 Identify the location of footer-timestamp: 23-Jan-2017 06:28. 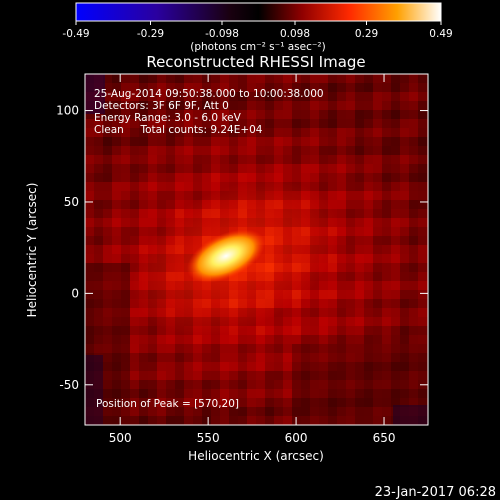
(435, 492).